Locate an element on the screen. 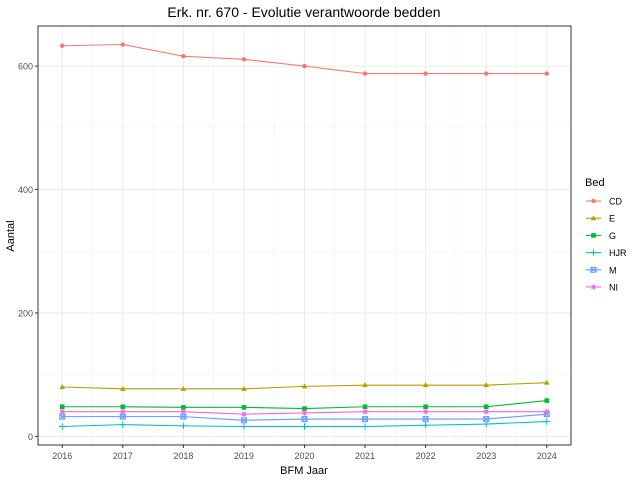 The image size is (640, 480). legend-item-ni: NI is located at coordinates (602, 288).